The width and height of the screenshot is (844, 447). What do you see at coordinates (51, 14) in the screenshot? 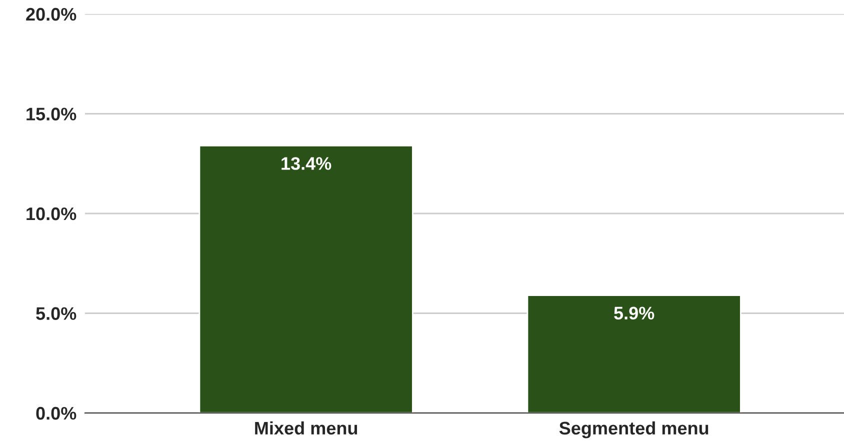
I see `y-tick-label: 20.0%` at bounding box center [51, 14].